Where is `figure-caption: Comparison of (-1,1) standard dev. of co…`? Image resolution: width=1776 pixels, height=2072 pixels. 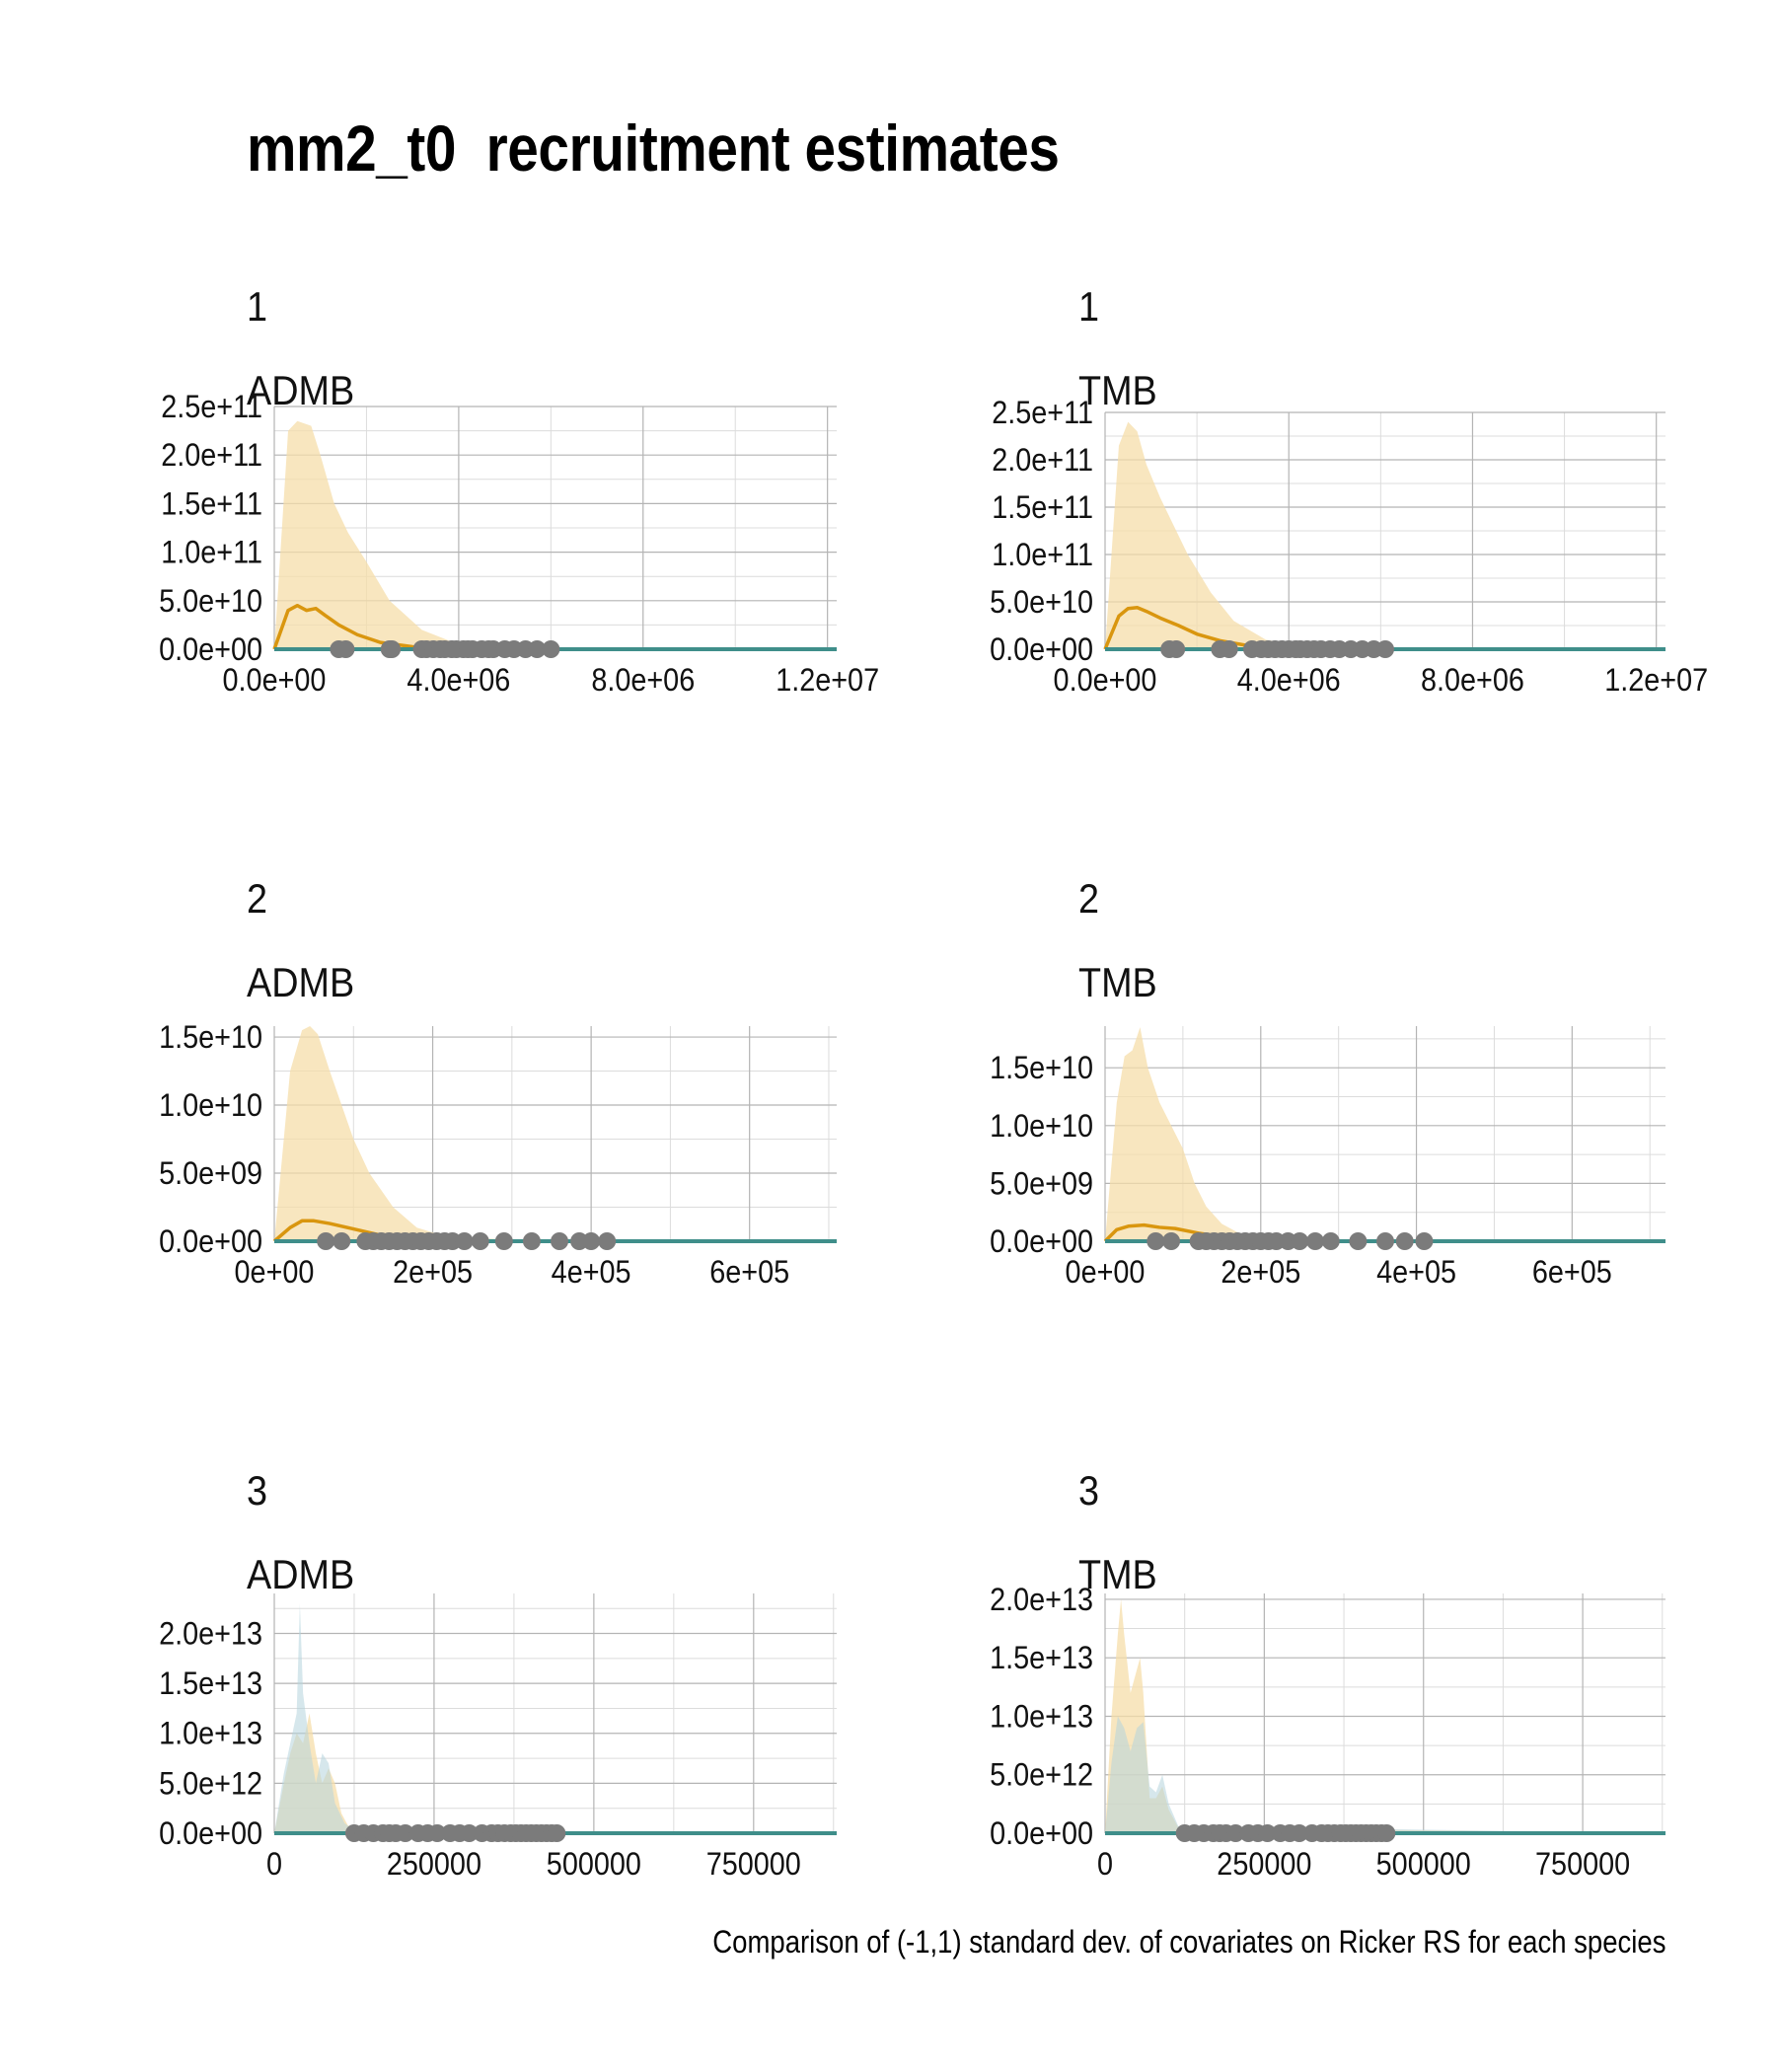 figure-caption: Comparison of (-1,1) standard dev. of co… is located at coordinates (1188, 1942).